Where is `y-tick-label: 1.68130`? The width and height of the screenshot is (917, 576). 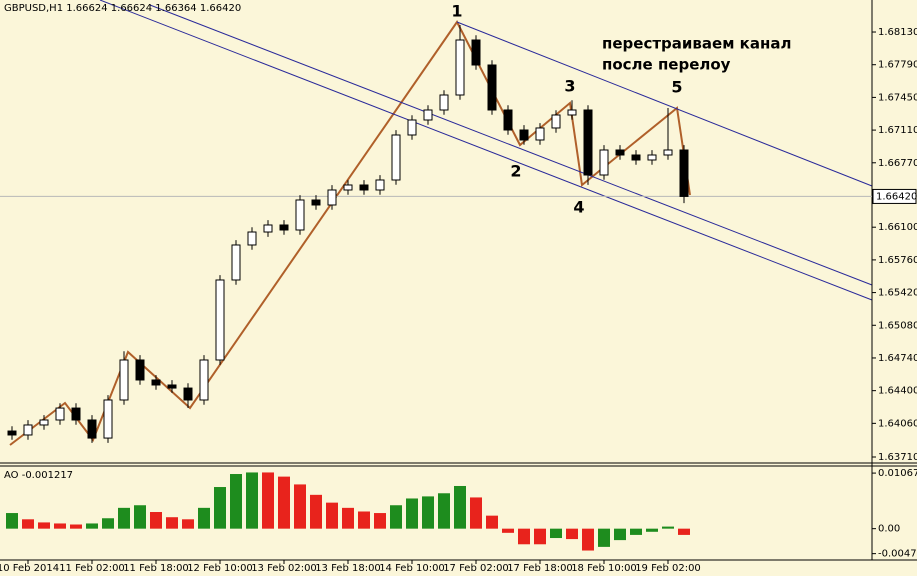 y-tick-label: 1.68130 is located at coordinates (897, 32).